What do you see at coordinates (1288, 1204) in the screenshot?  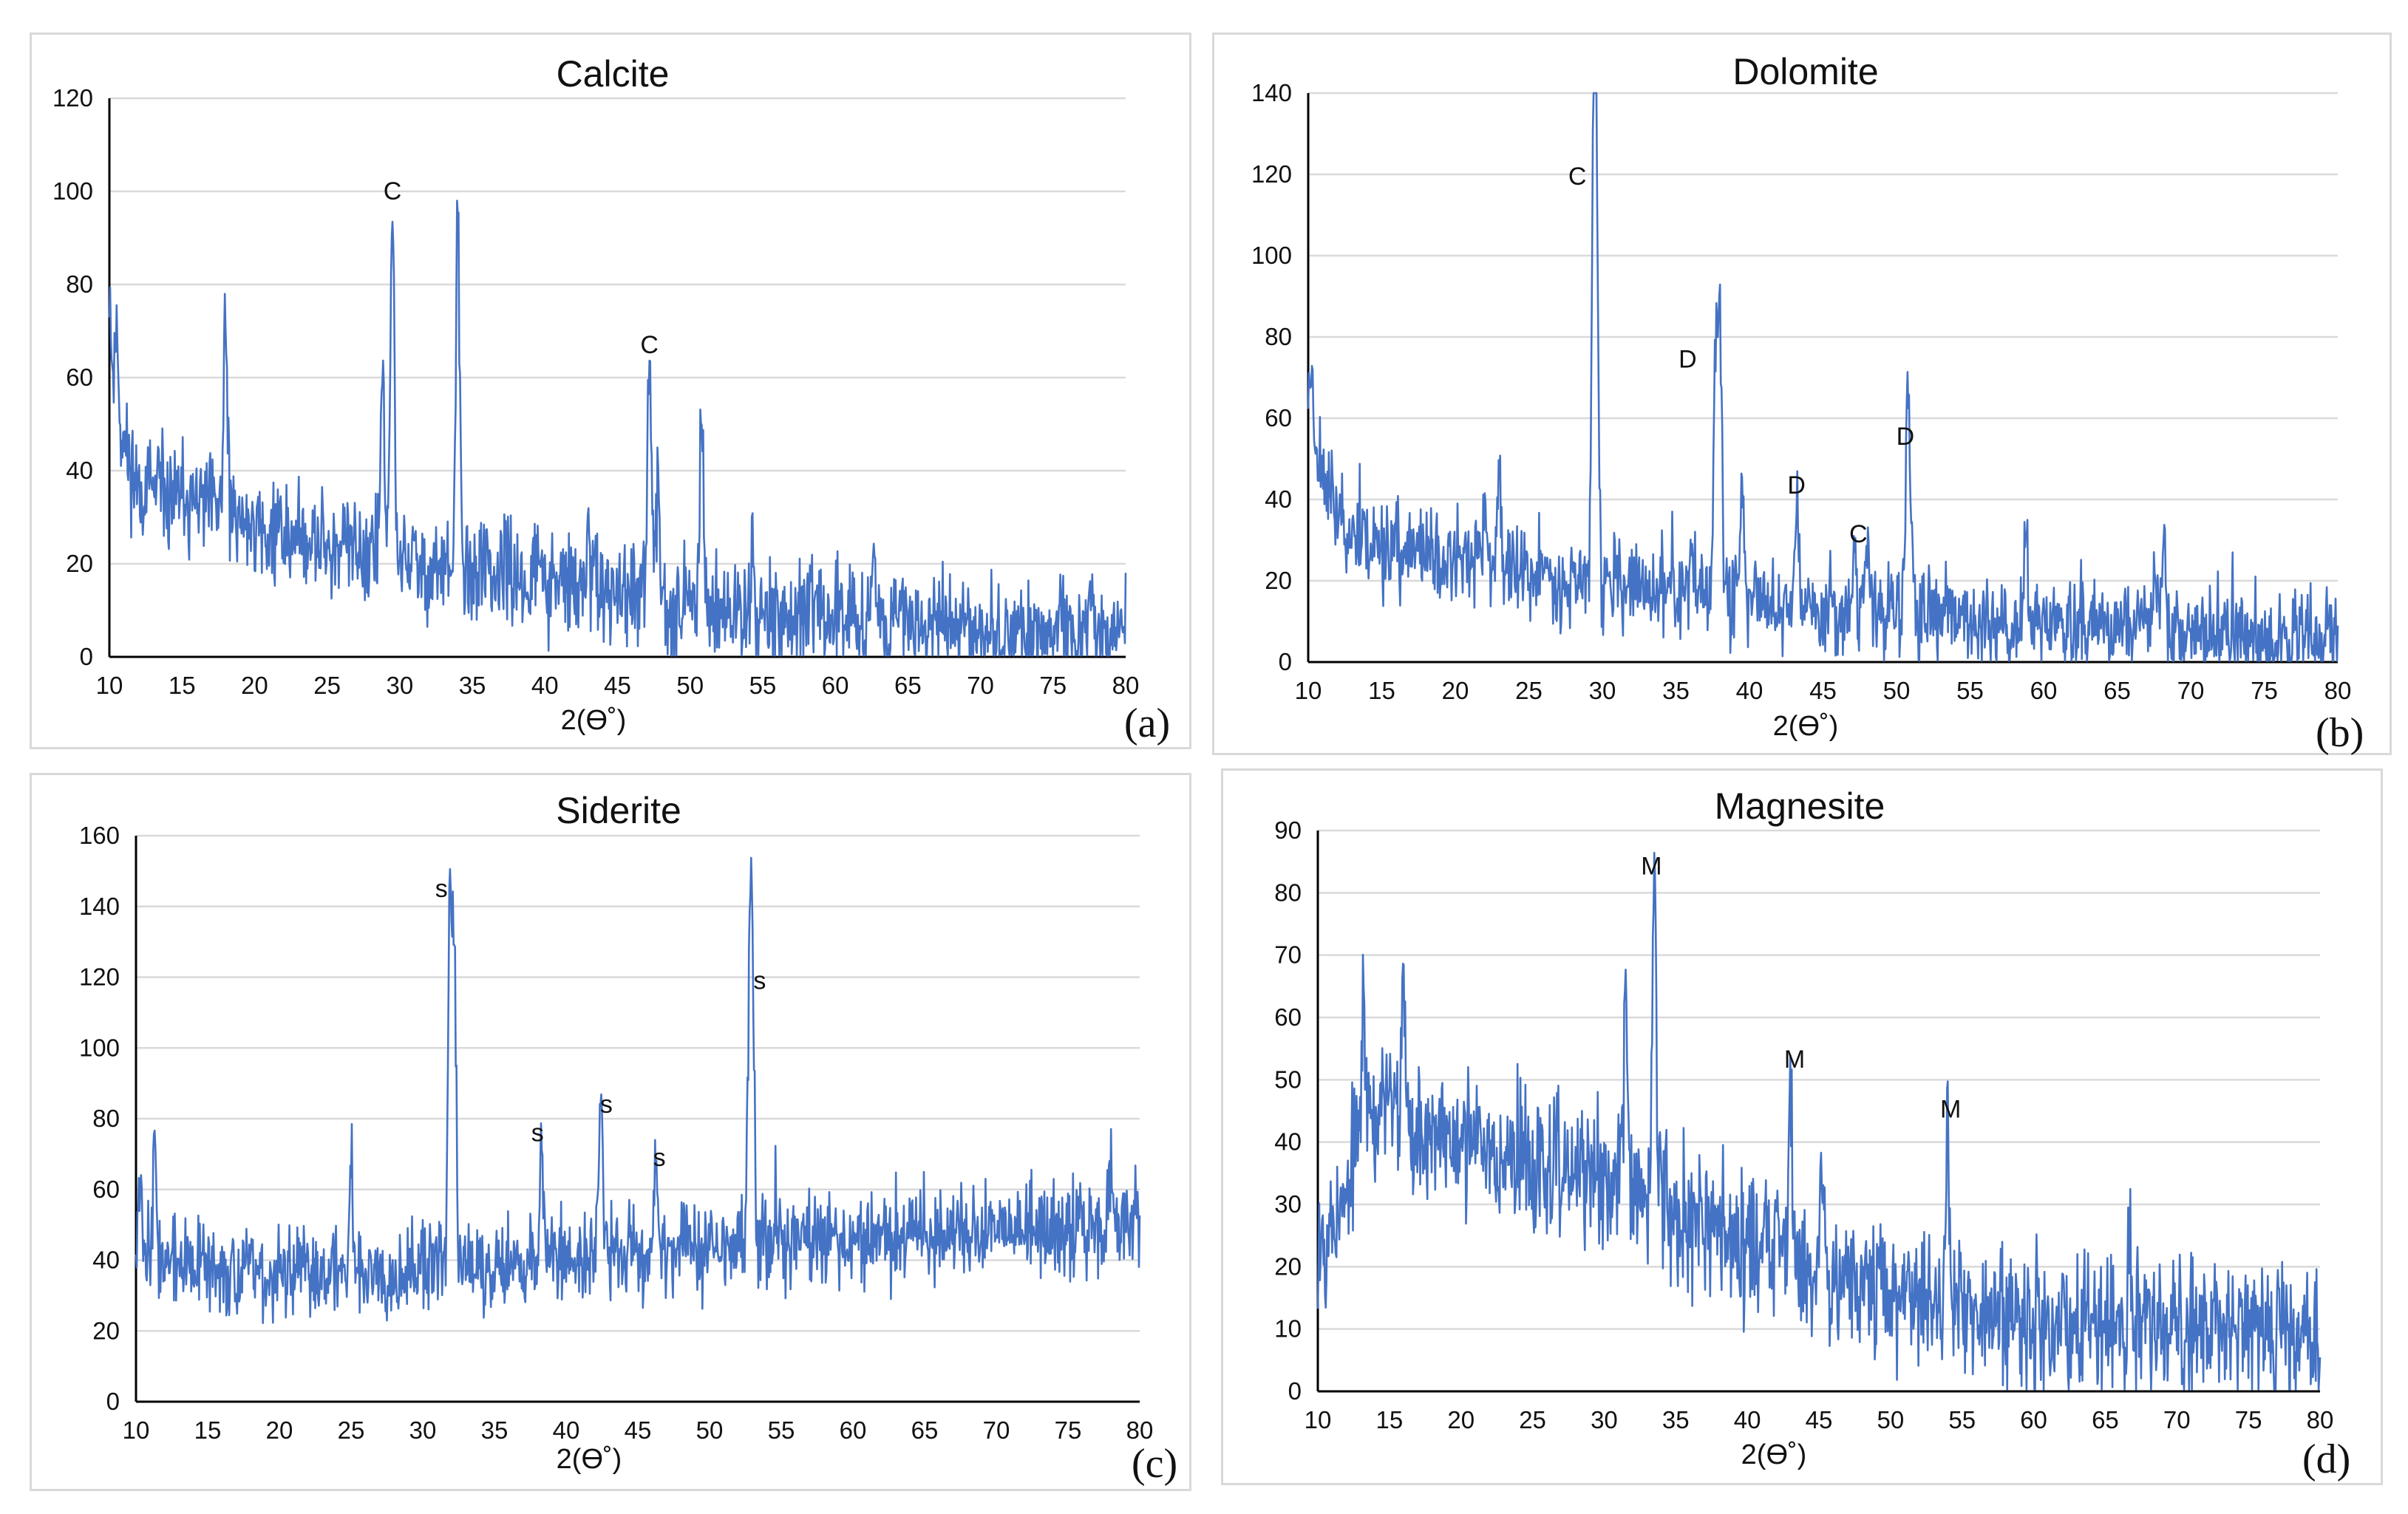 I see `y-tick-label: 30` at bounding box center [1288, 1204].